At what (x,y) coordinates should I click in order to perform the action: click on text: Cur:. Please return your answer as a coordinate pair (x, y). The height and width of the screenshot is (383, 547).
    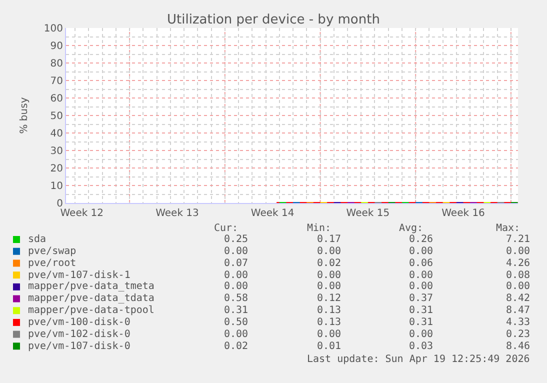
    Looking at the image, I should click on (226, 228).